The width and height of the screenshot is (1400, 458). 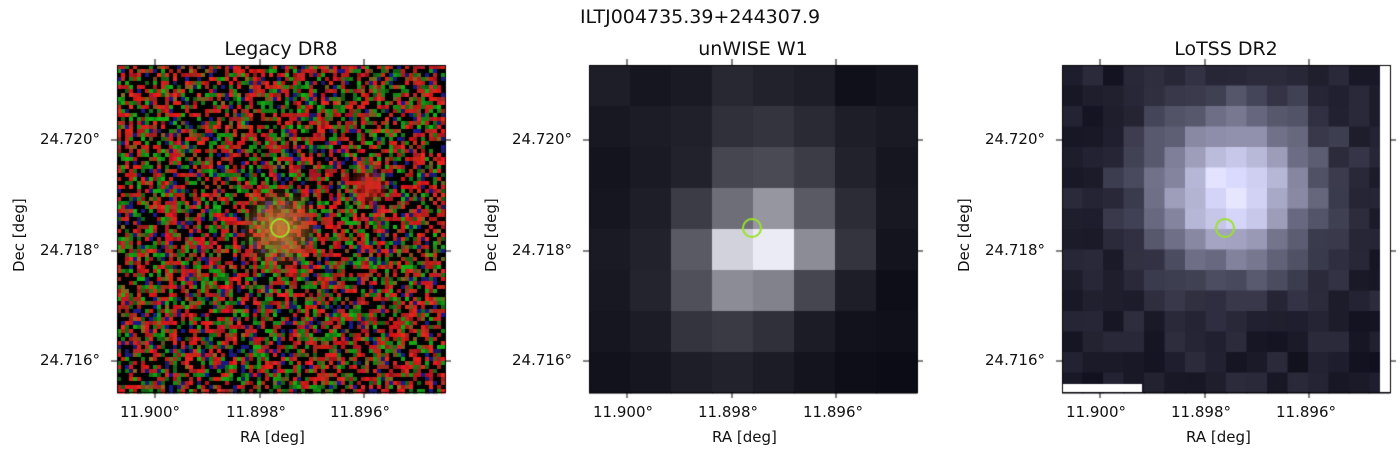 I want to click on panel-title-unwise: unWISE W1, so click(x=753, y=49).